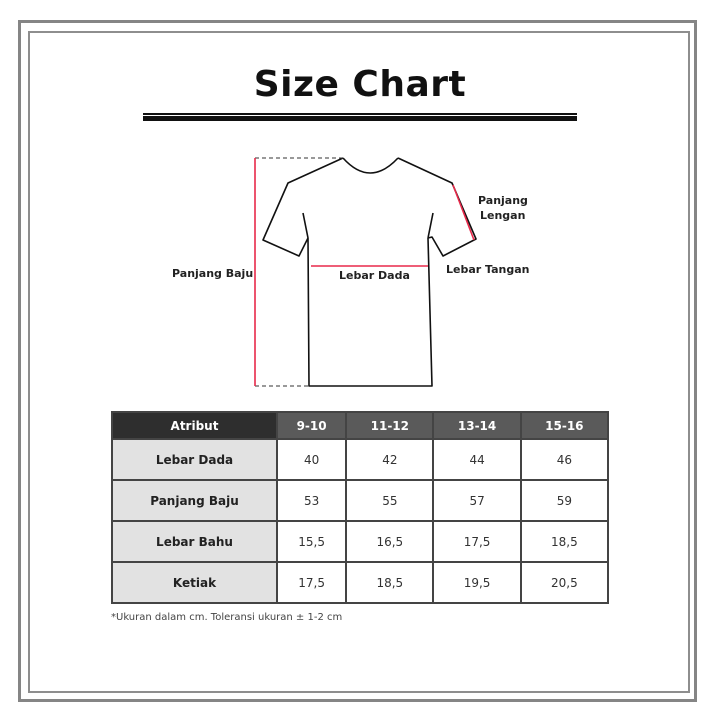 Image resolution: width=720 pixels, height=720 pixels. I want to click on row-label: Lebar Bahu, so click(194, 541).